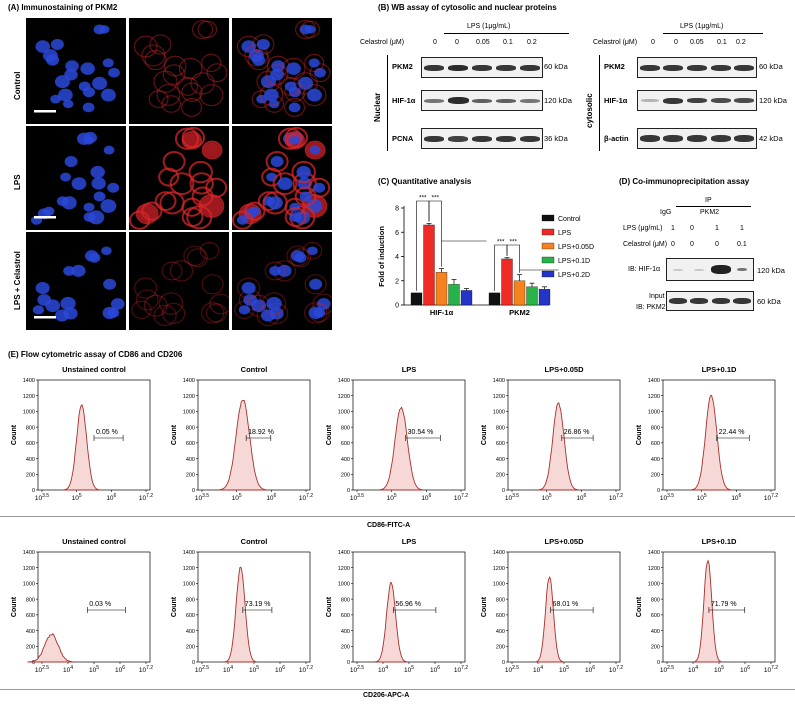 The height and width of the screenshot is (705, 795). I want to click on gate-percent: 22.44 %, so click(732, 432).